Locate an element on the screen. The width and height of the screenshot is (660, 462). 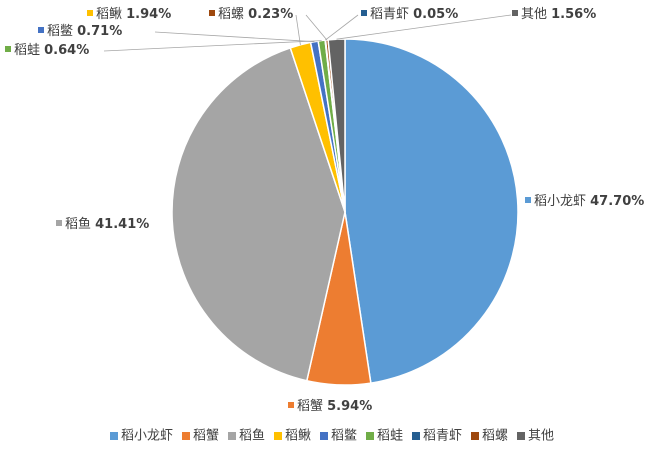
data-label: 稻鱼 41.41% is located at coordinates (107, 224).